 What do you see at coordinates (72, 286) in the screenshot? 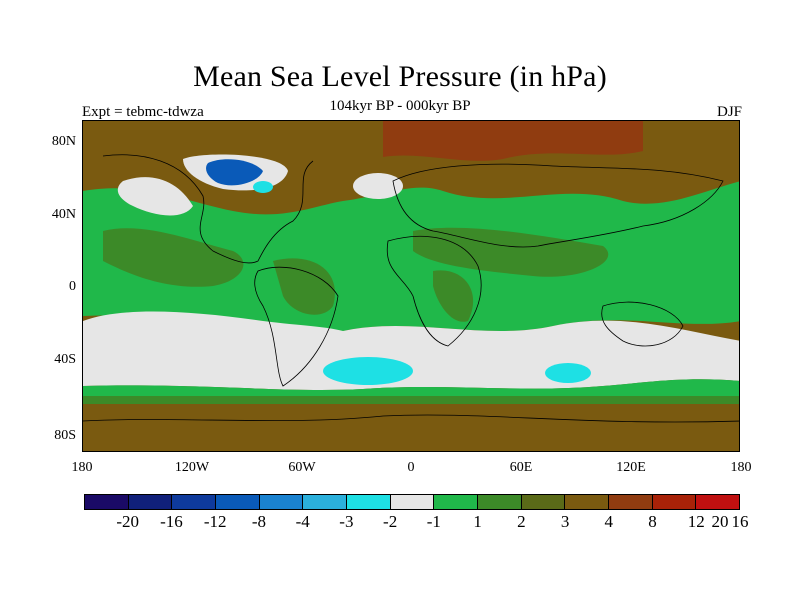
I see `lat-label: 0` at bounding box center [72, 286].